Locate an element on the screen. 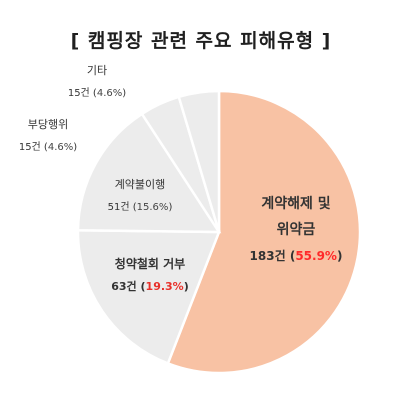 The width and height of the screenshot is (402, 403). slice-value-2: 51건 (15.6%) is located at coordinates (140, 207).